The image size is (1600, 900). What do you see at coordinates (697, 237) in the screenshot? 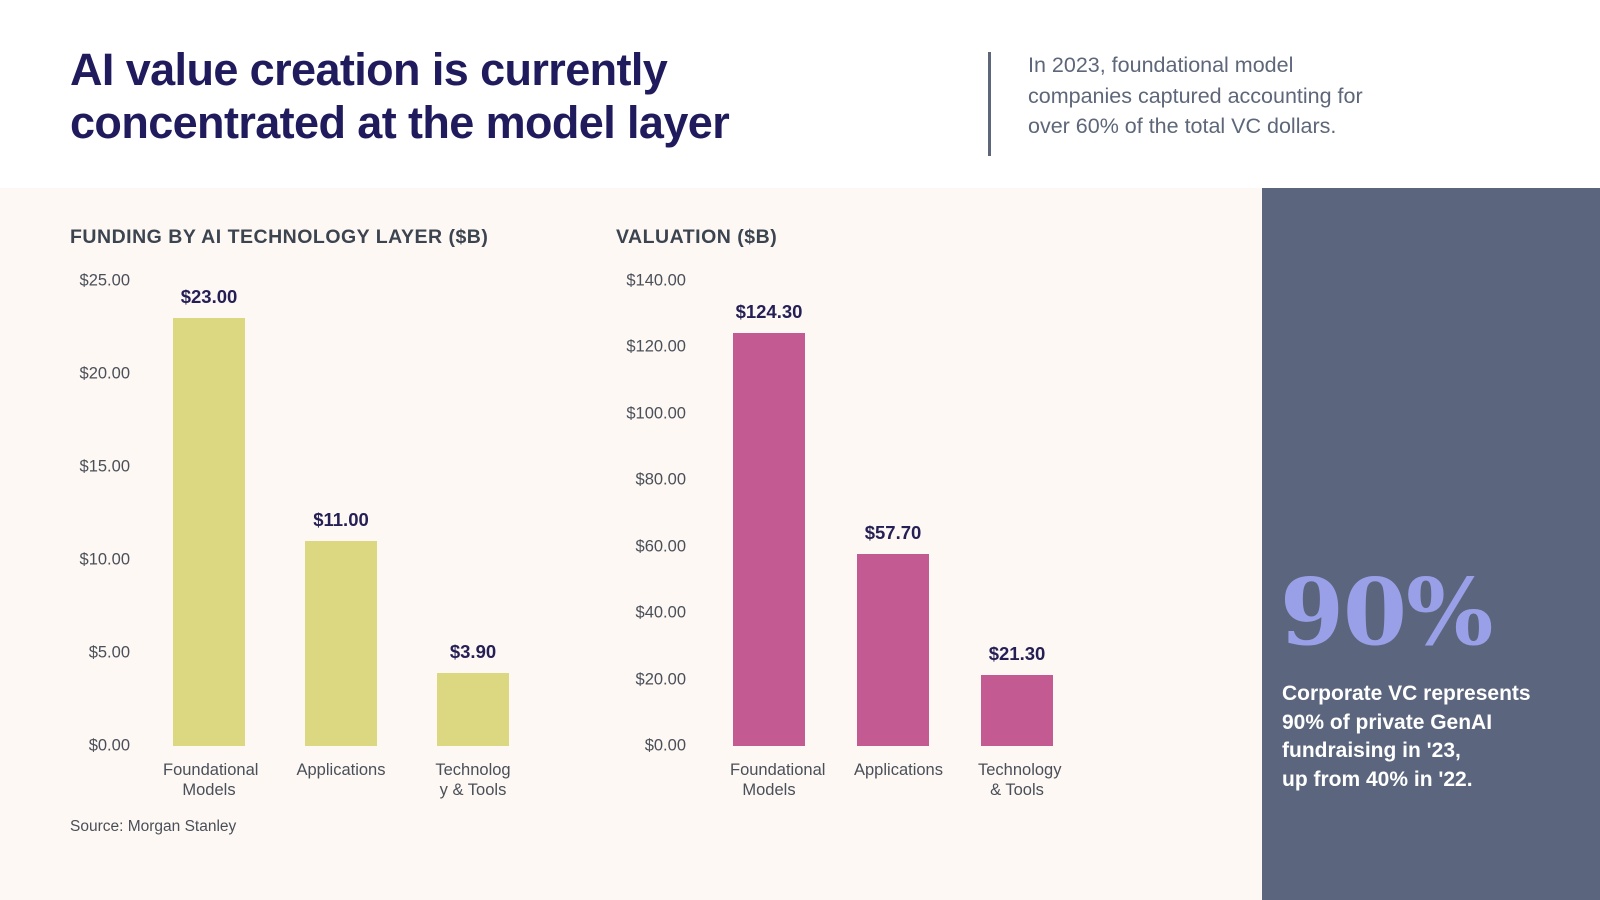
I see `chart-title-valuation: VALUATION ($B)` at bounding box center [697, 237].